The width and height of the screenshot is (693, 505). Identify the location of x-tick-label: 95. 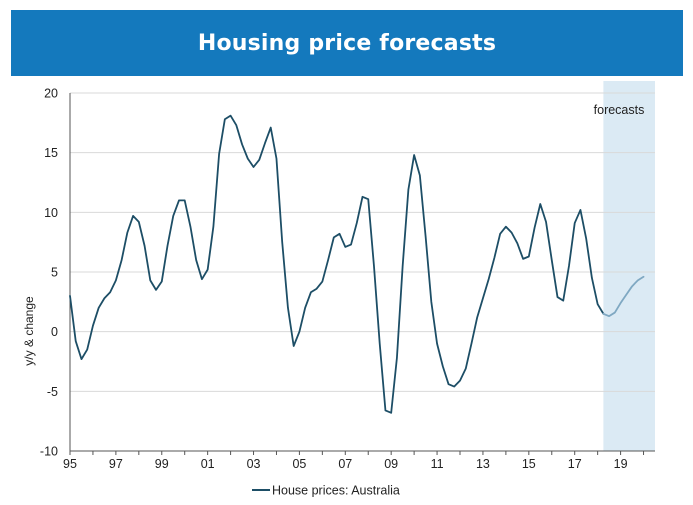
(70, 464).